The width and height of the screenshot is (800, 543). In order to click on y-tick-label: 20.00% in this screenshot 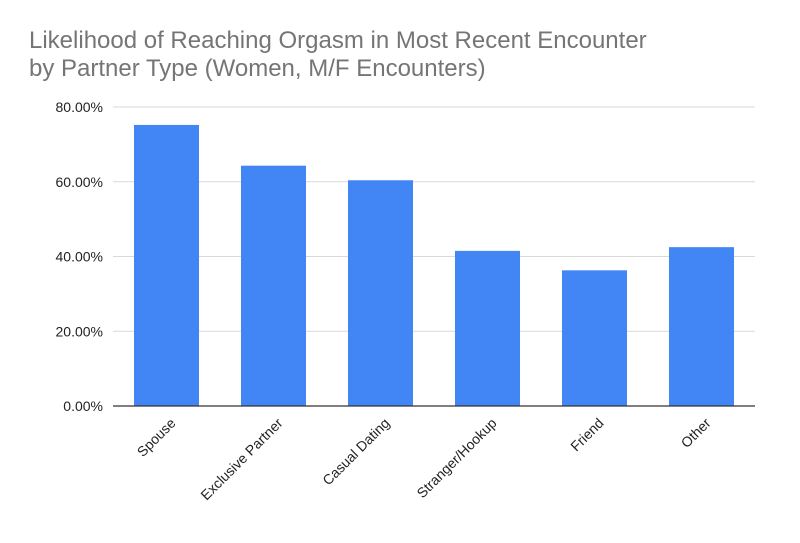, I will do `click(79, 331)`.